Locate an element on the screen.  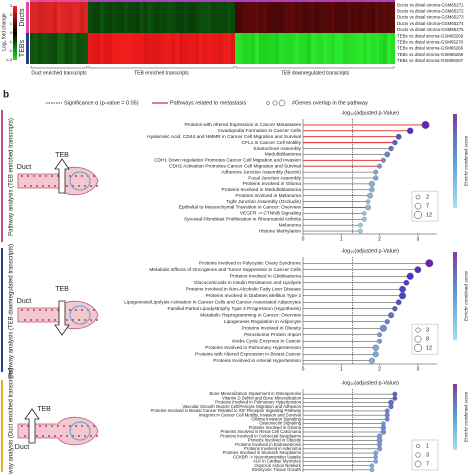
x-tick-label: 3 is located at coordinates (417, 369).